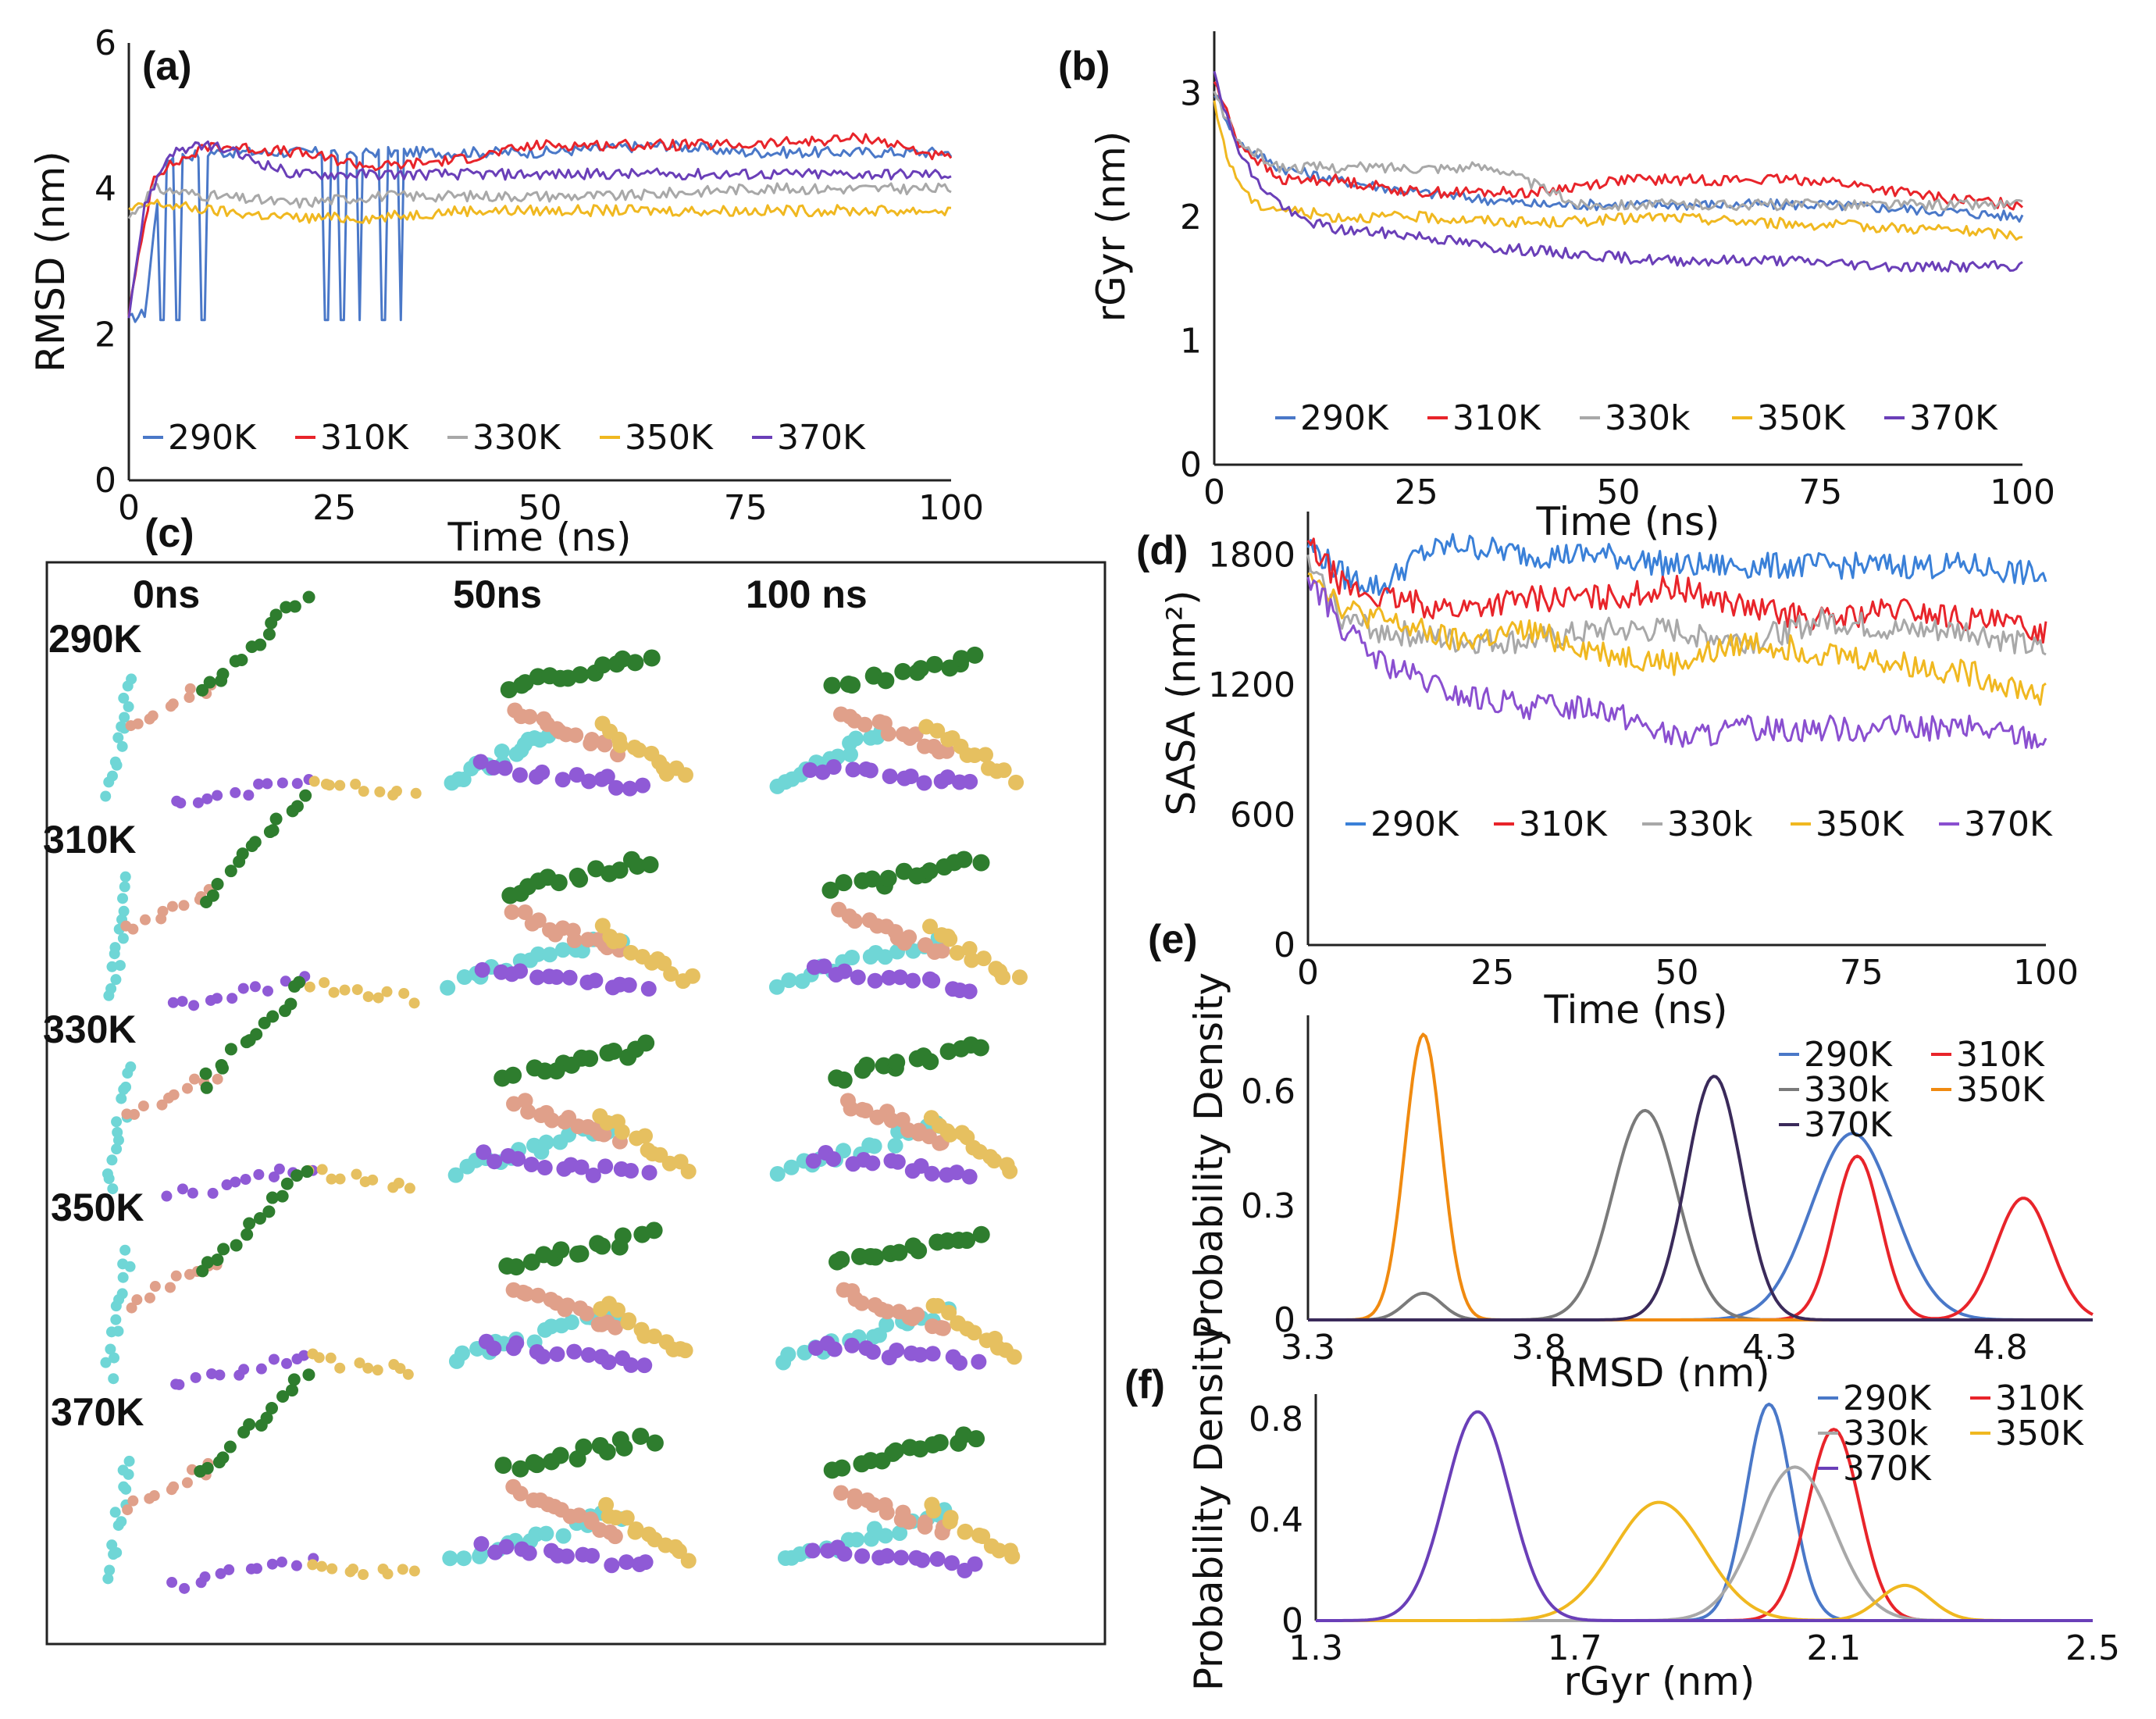  What do you see at coordinates (2092, 1648) in the screenshot?
I see `x-tick-label: 2.5` at bounding box center [2092, 1648].